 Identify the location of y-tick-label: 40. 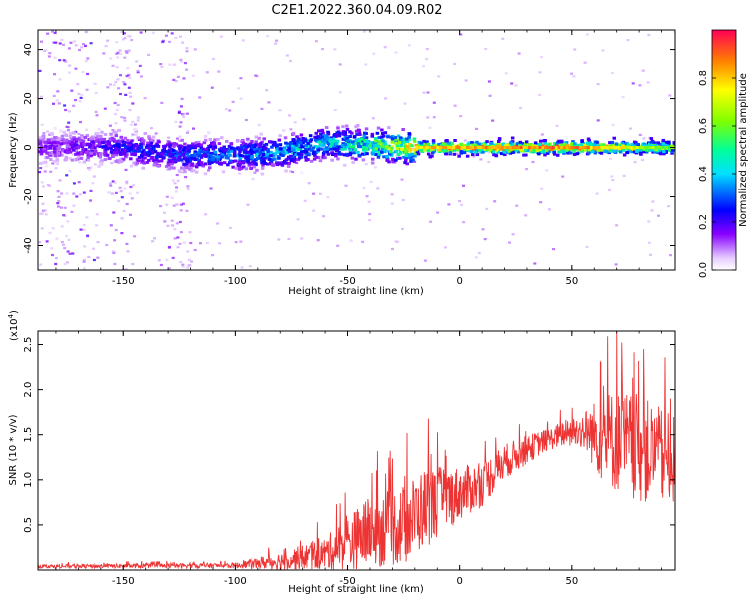
(28, 49).